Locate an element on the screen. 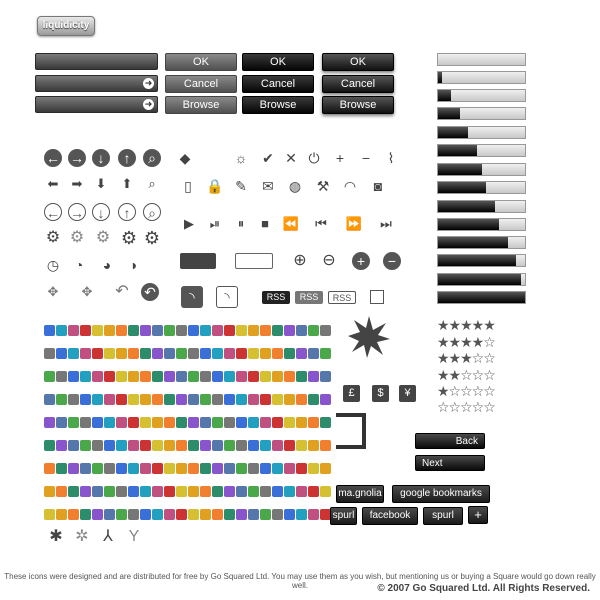 The height and width of the screenshot is (600, 600). paperclip-icon: ⌇ is located at coordinates (391, 158).